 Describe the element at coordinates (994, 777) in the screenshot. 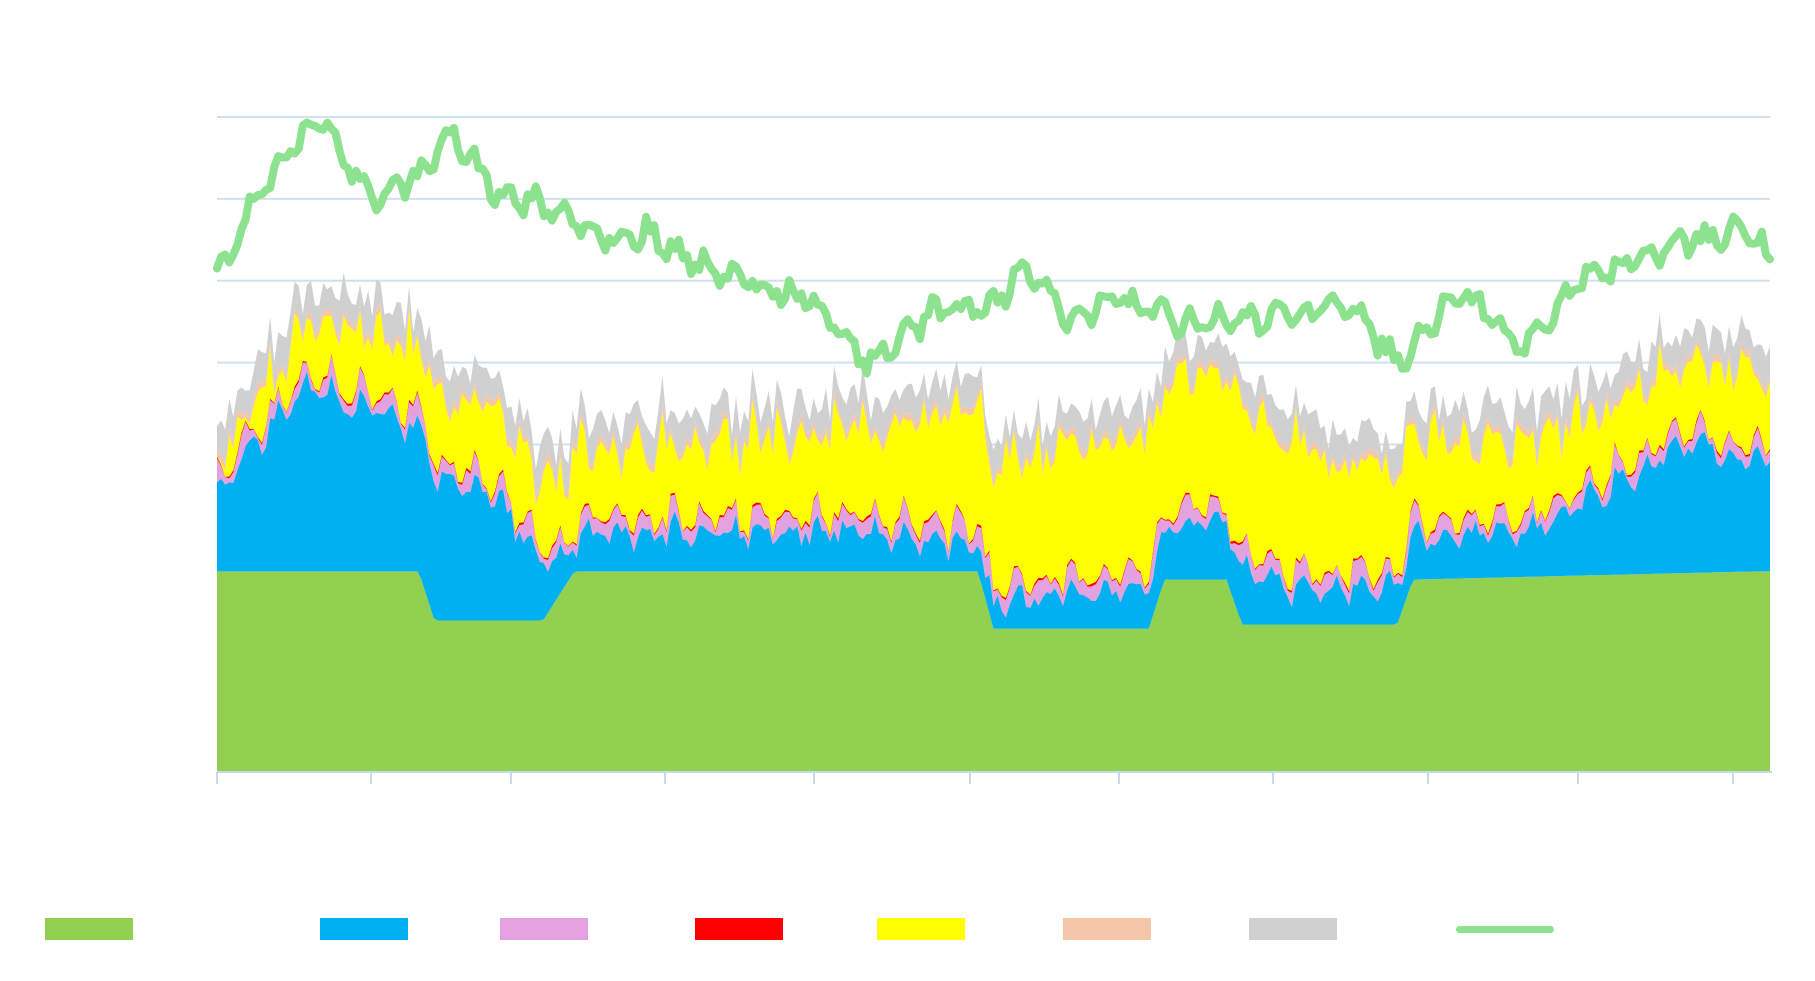

I see `x-axis` at that location.